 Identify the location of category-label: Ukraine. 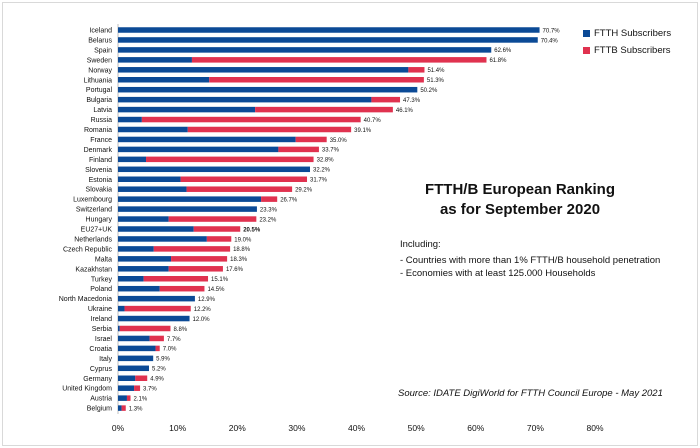
(100, 309).